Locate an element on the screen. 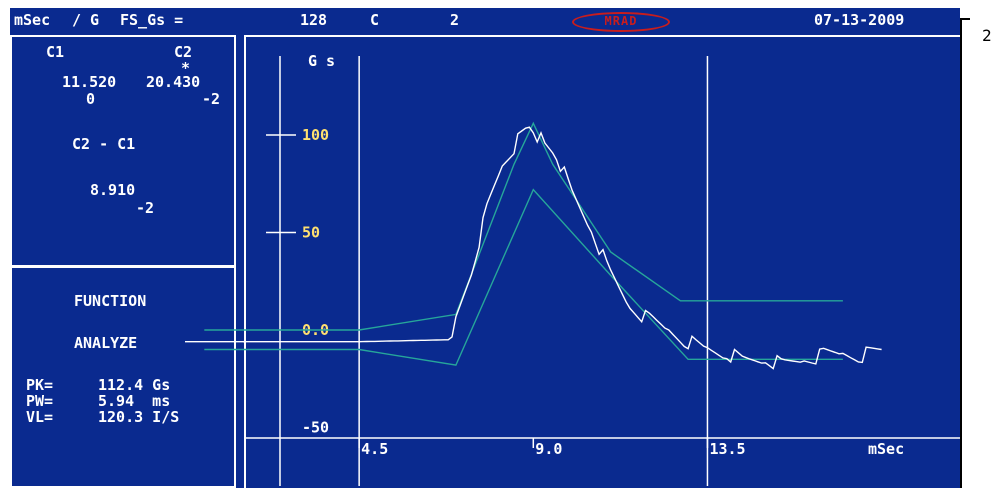 The height and width of the screenshot is (488, 1000). difference-value: 8.910 is located at coordinates (113, 190).